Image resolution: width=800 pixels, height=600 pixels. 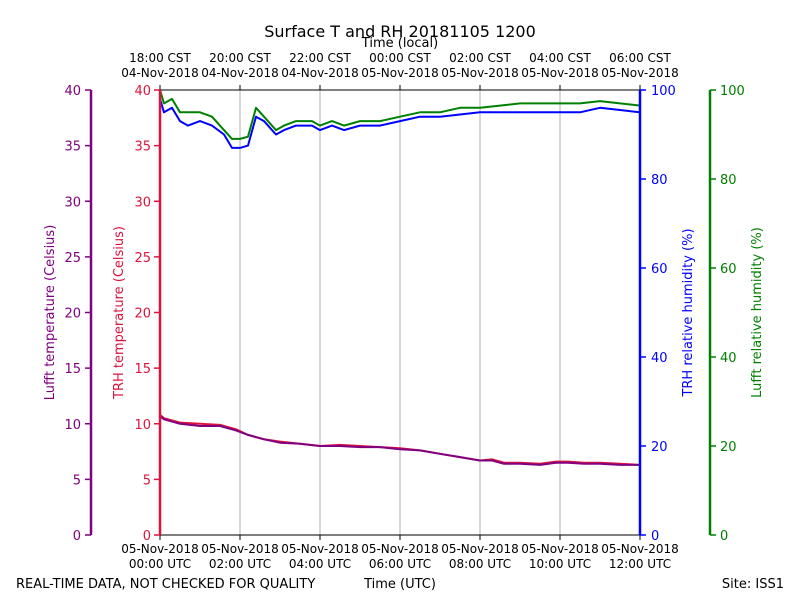 What do you see at coordinates (732, 91) in the screenshot?
I see `lufft-humidity-axis-tick-label: 100` at bounding box center [732, 91].